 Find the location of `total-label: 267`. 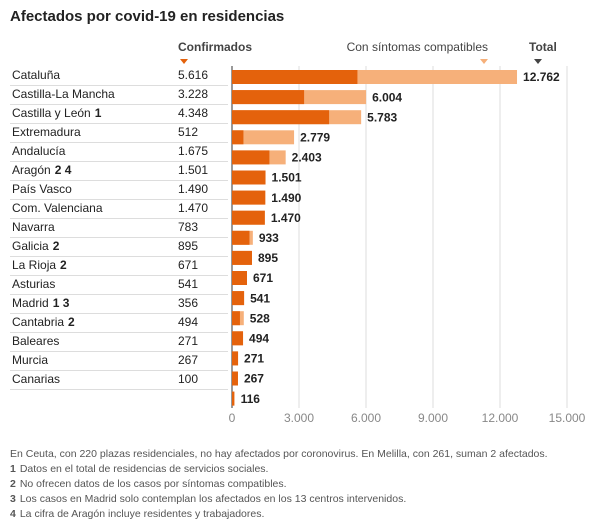

total-label: 267 is located at coordinates (254, 379).